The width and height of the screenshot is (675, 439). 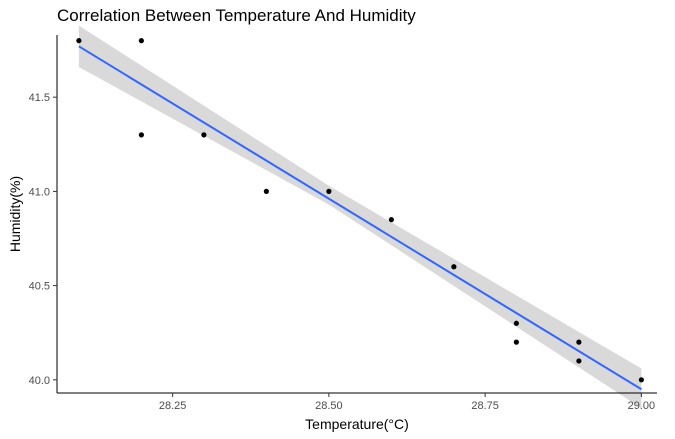 What do you see at coordinates (329, 406) in the screenshot?
I see `x-tick-label: 28.50` at bounding box center [329, 406].